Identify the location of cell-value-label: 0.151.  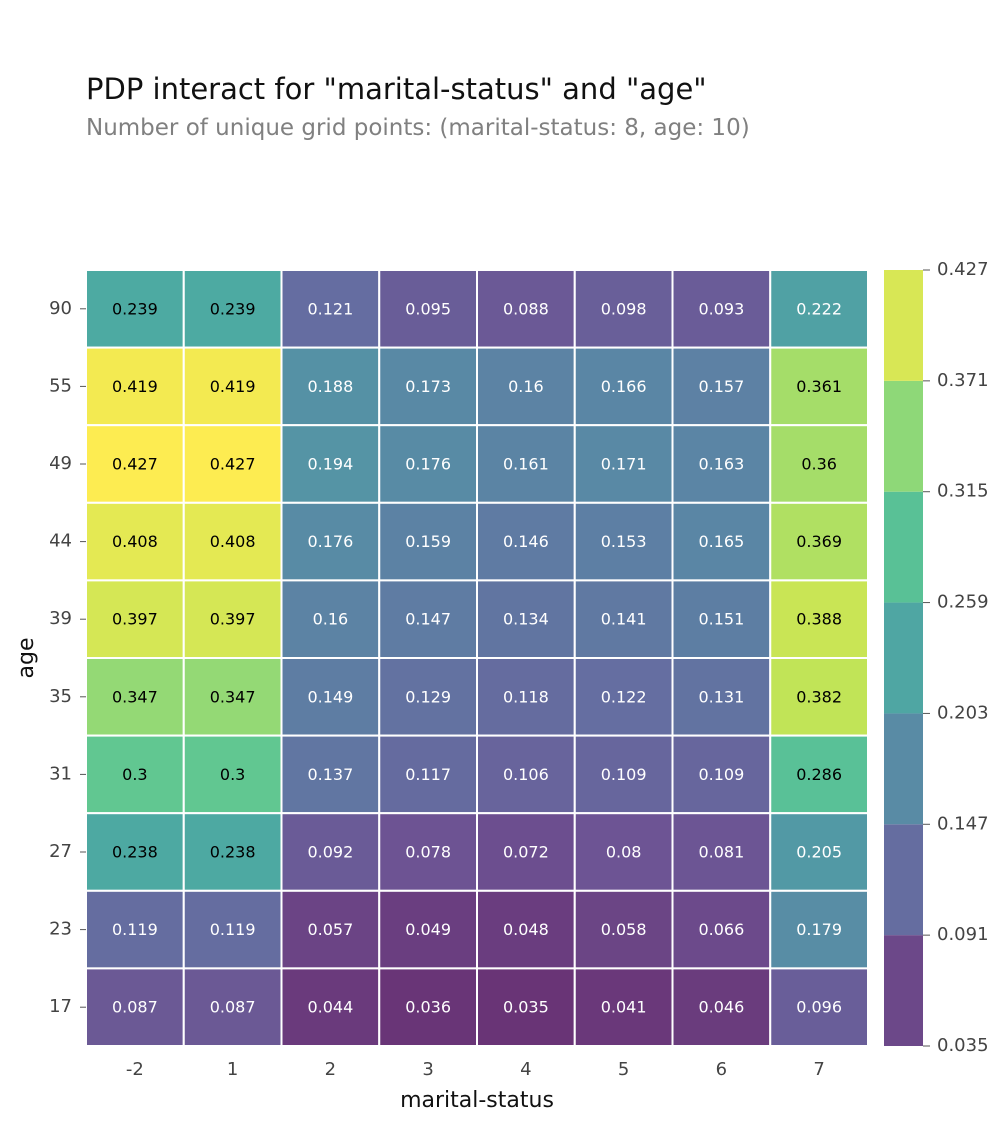
(721, 619).